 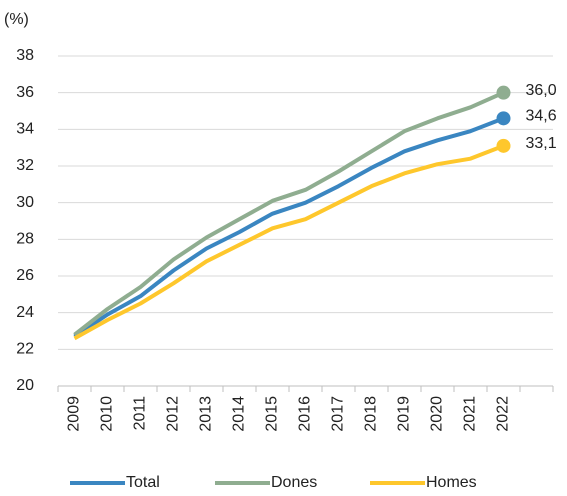 I want to click on legend-label: Total, so click(x=143, y=482).